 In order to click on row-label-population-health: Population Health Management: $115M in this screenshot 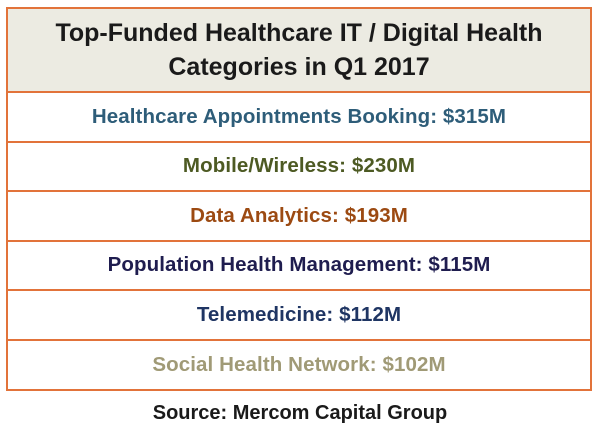, I will do `click(299, 265)`.